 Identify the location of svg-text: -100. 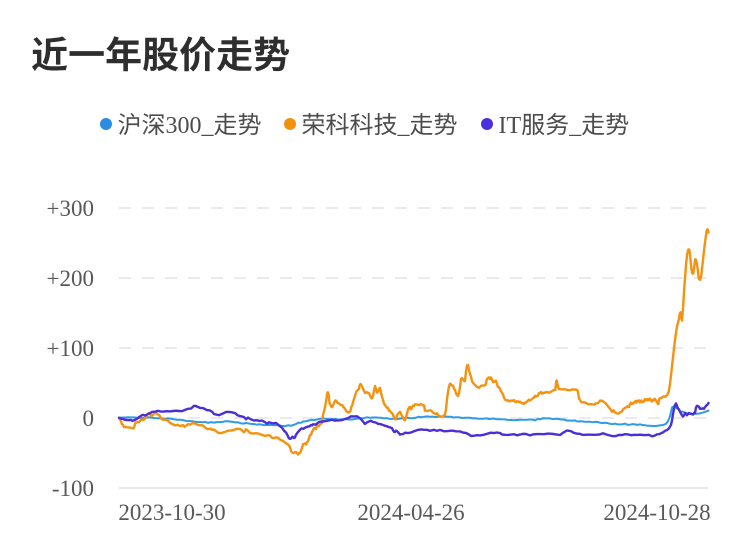
(73, 488).